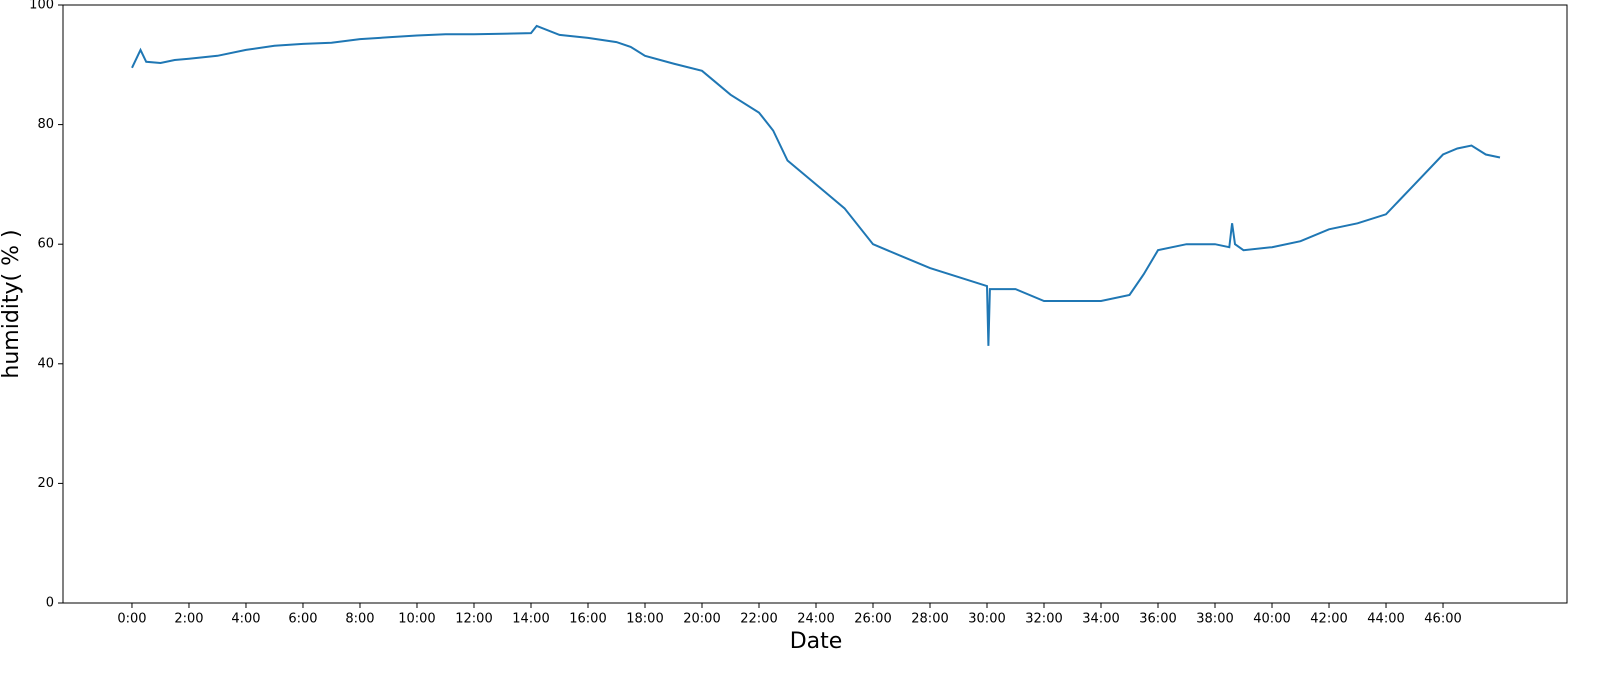 The width and height of the screenshot is (1615, 674). I want to click on x-tick-label: 36:00, so click(1157, 619).